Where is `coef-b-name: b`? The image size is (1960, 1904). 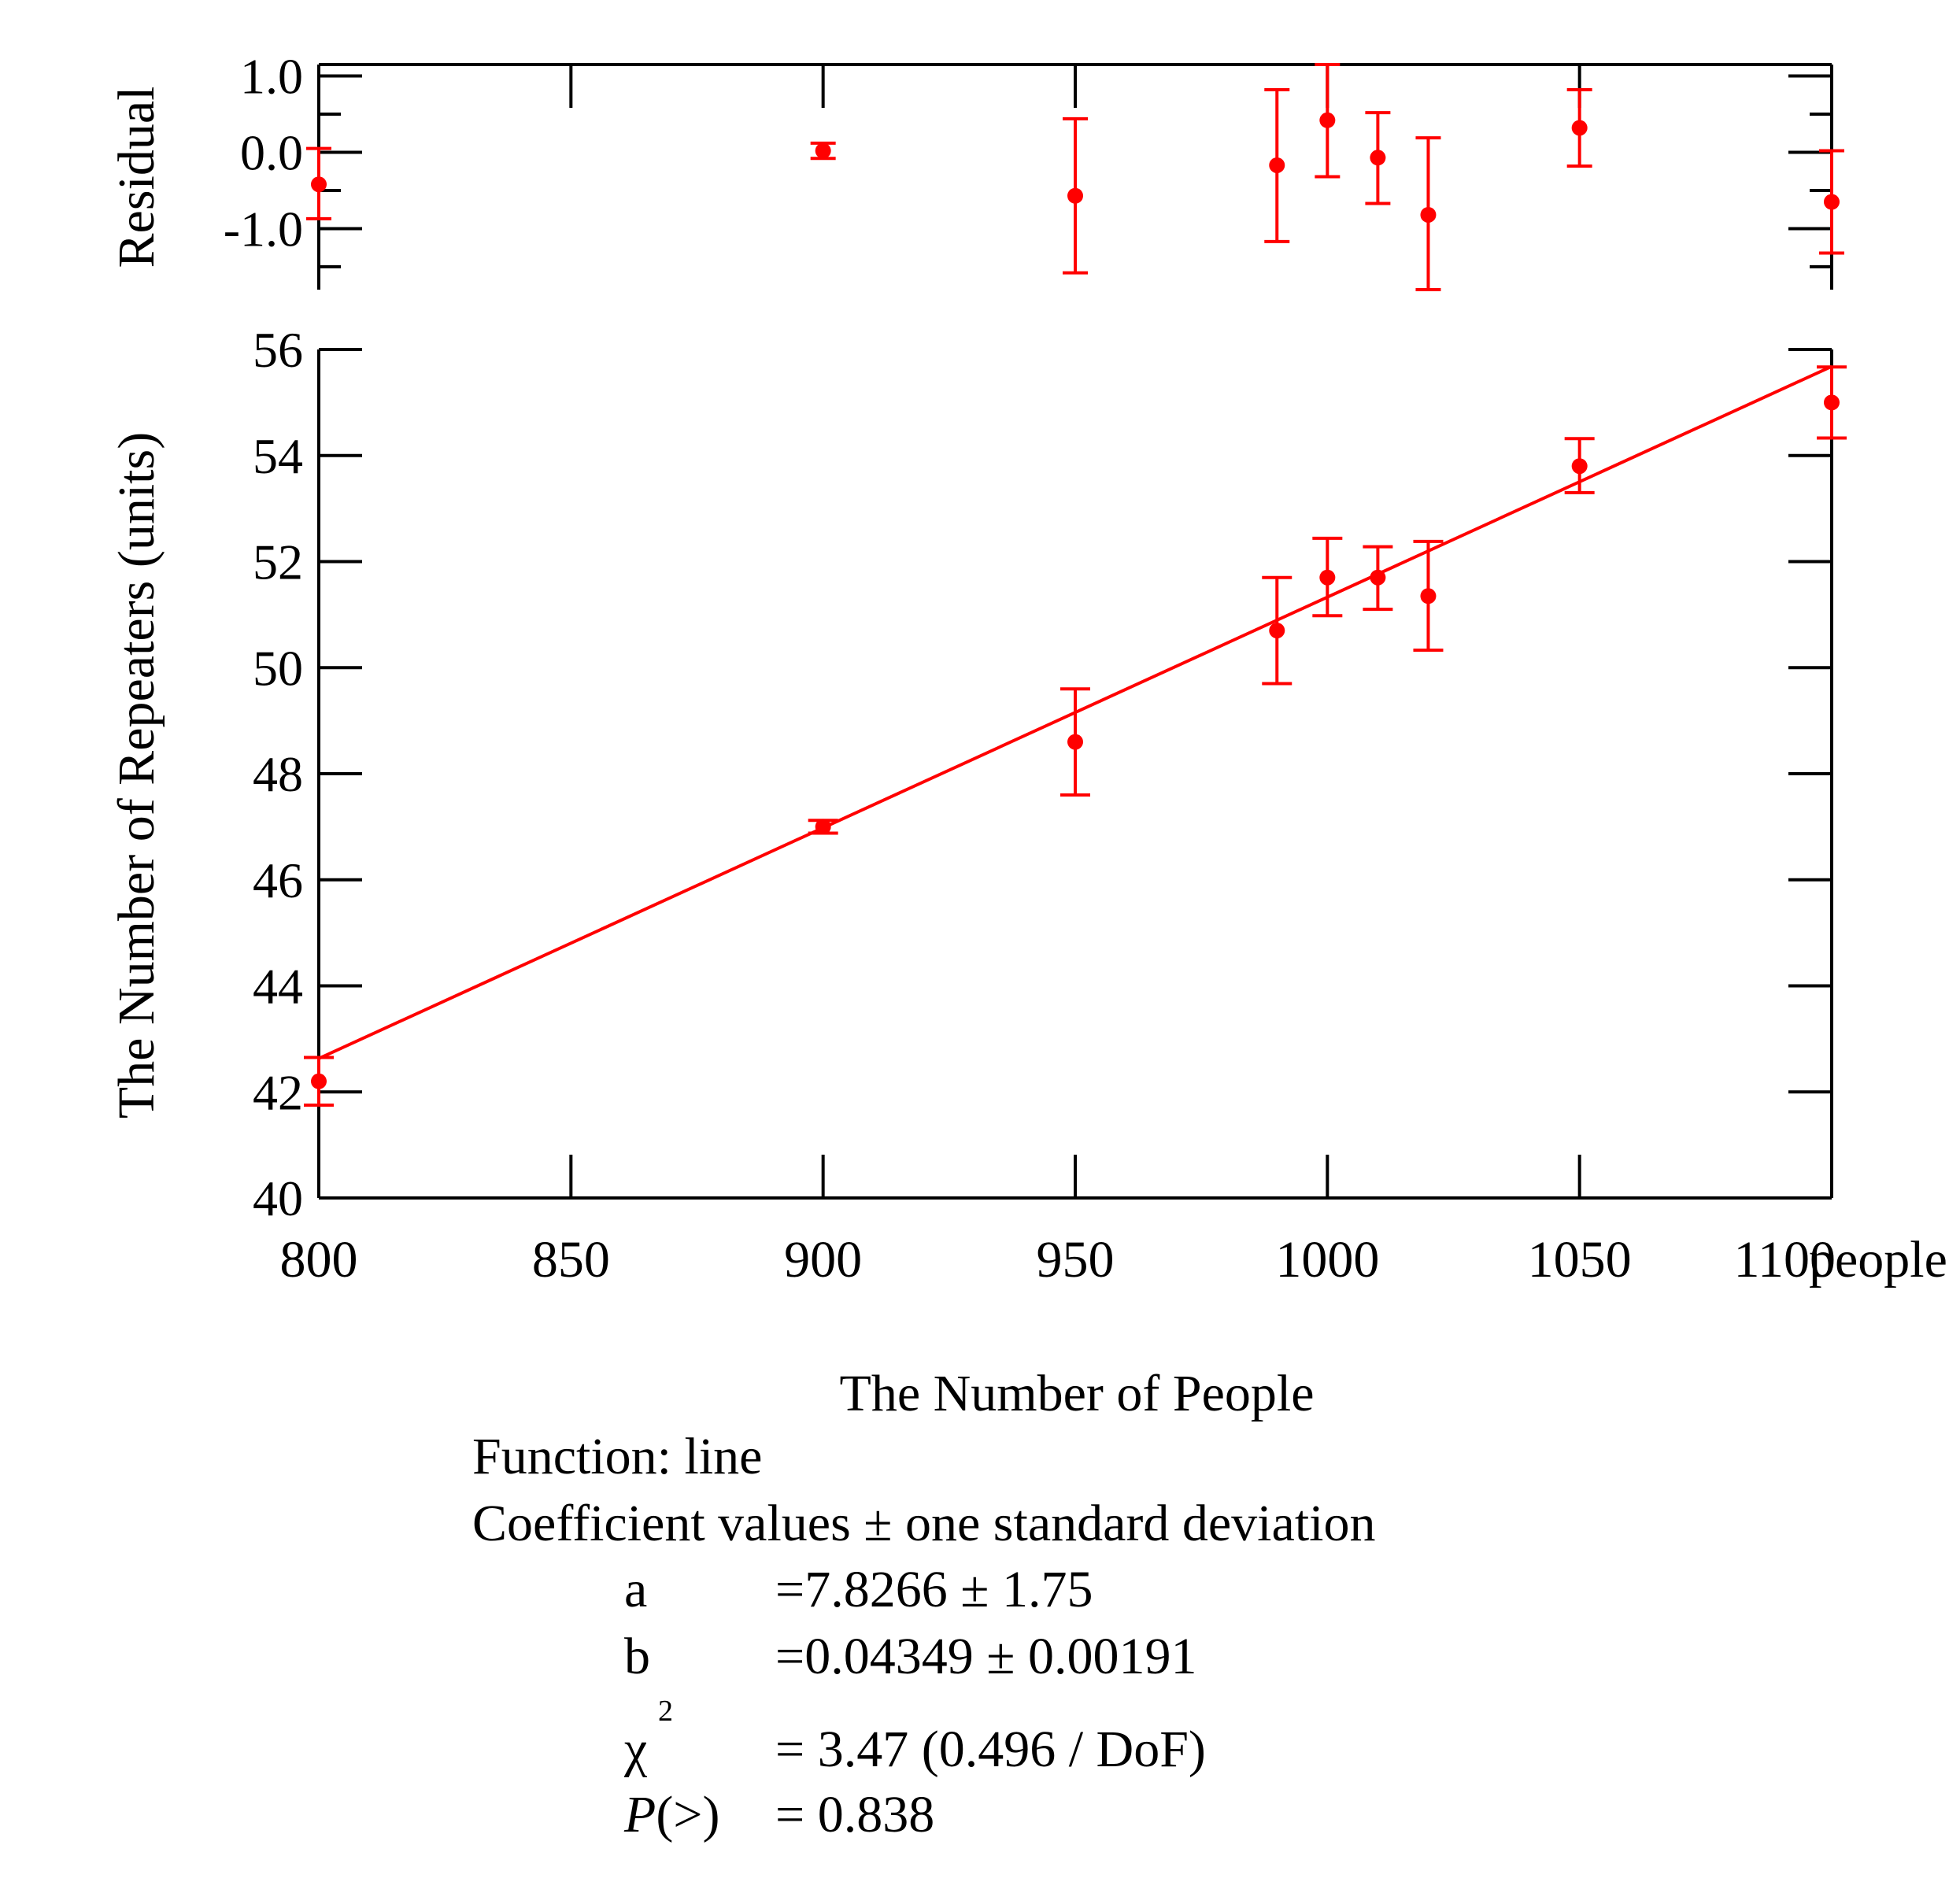
coef-b-name: b is located at coordinates (637, 1656).